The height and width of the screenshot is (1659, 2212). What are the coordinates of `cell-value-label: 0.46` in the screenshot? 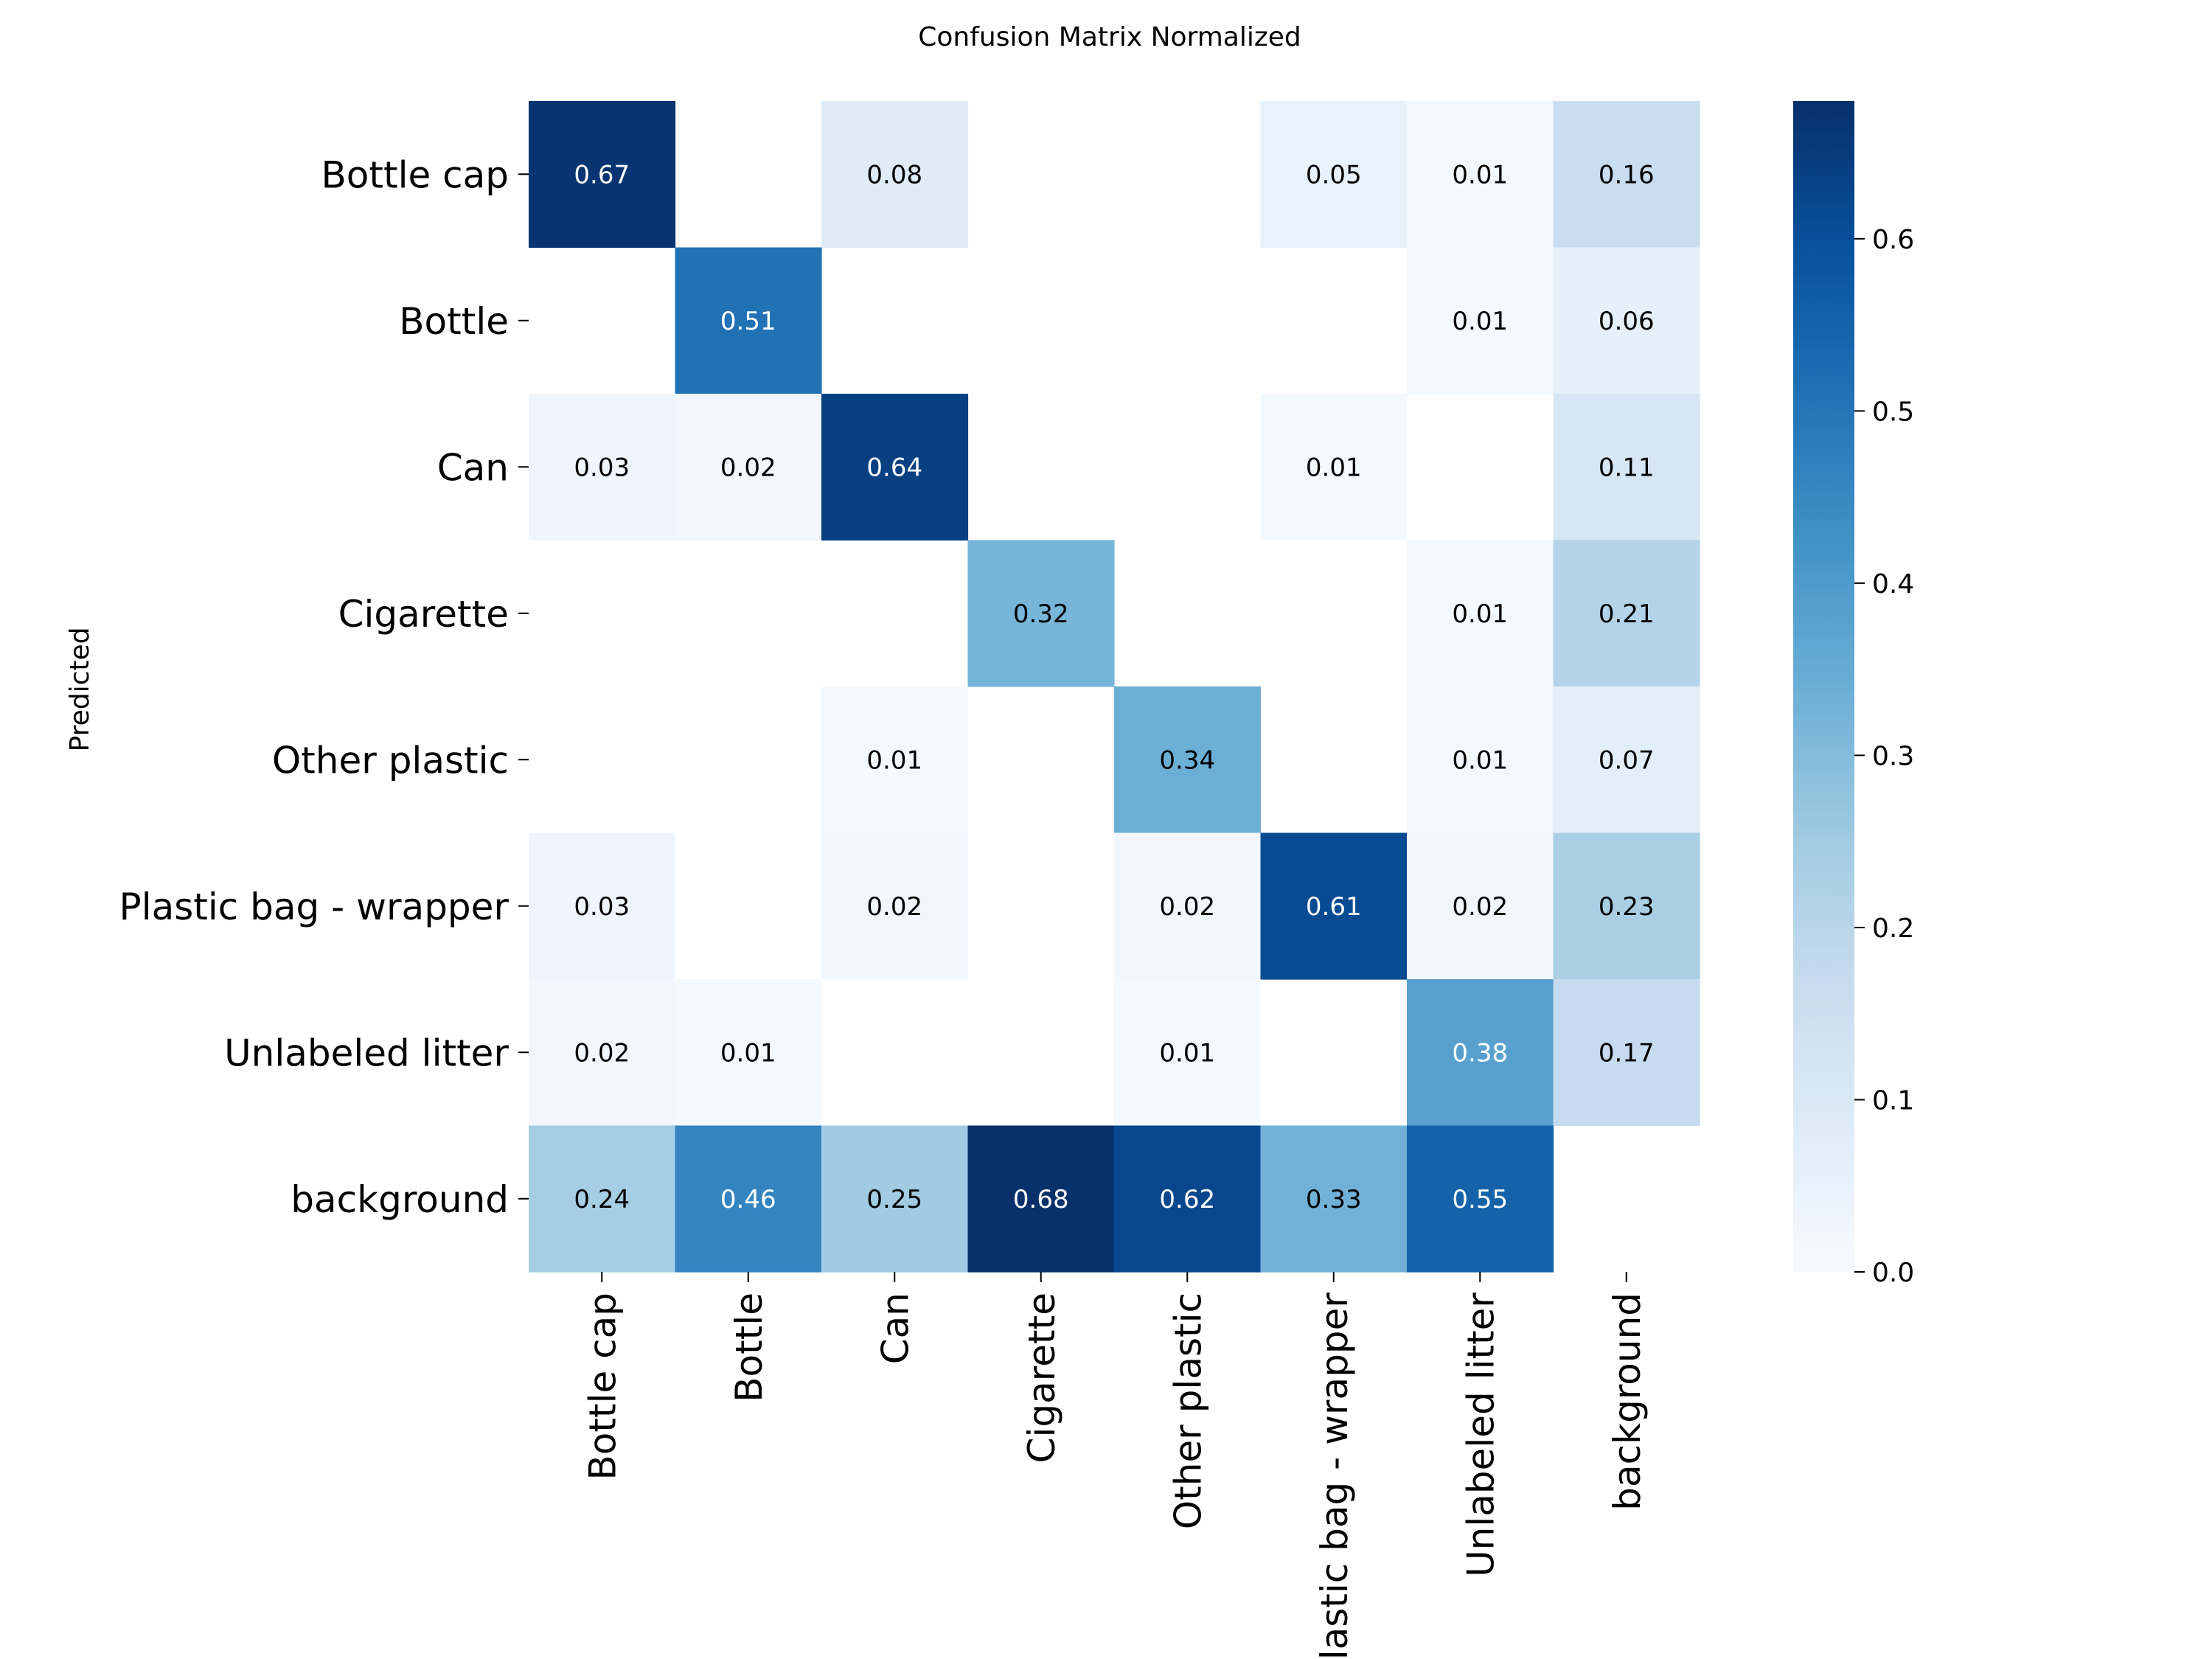 It's located at (748, 1199).